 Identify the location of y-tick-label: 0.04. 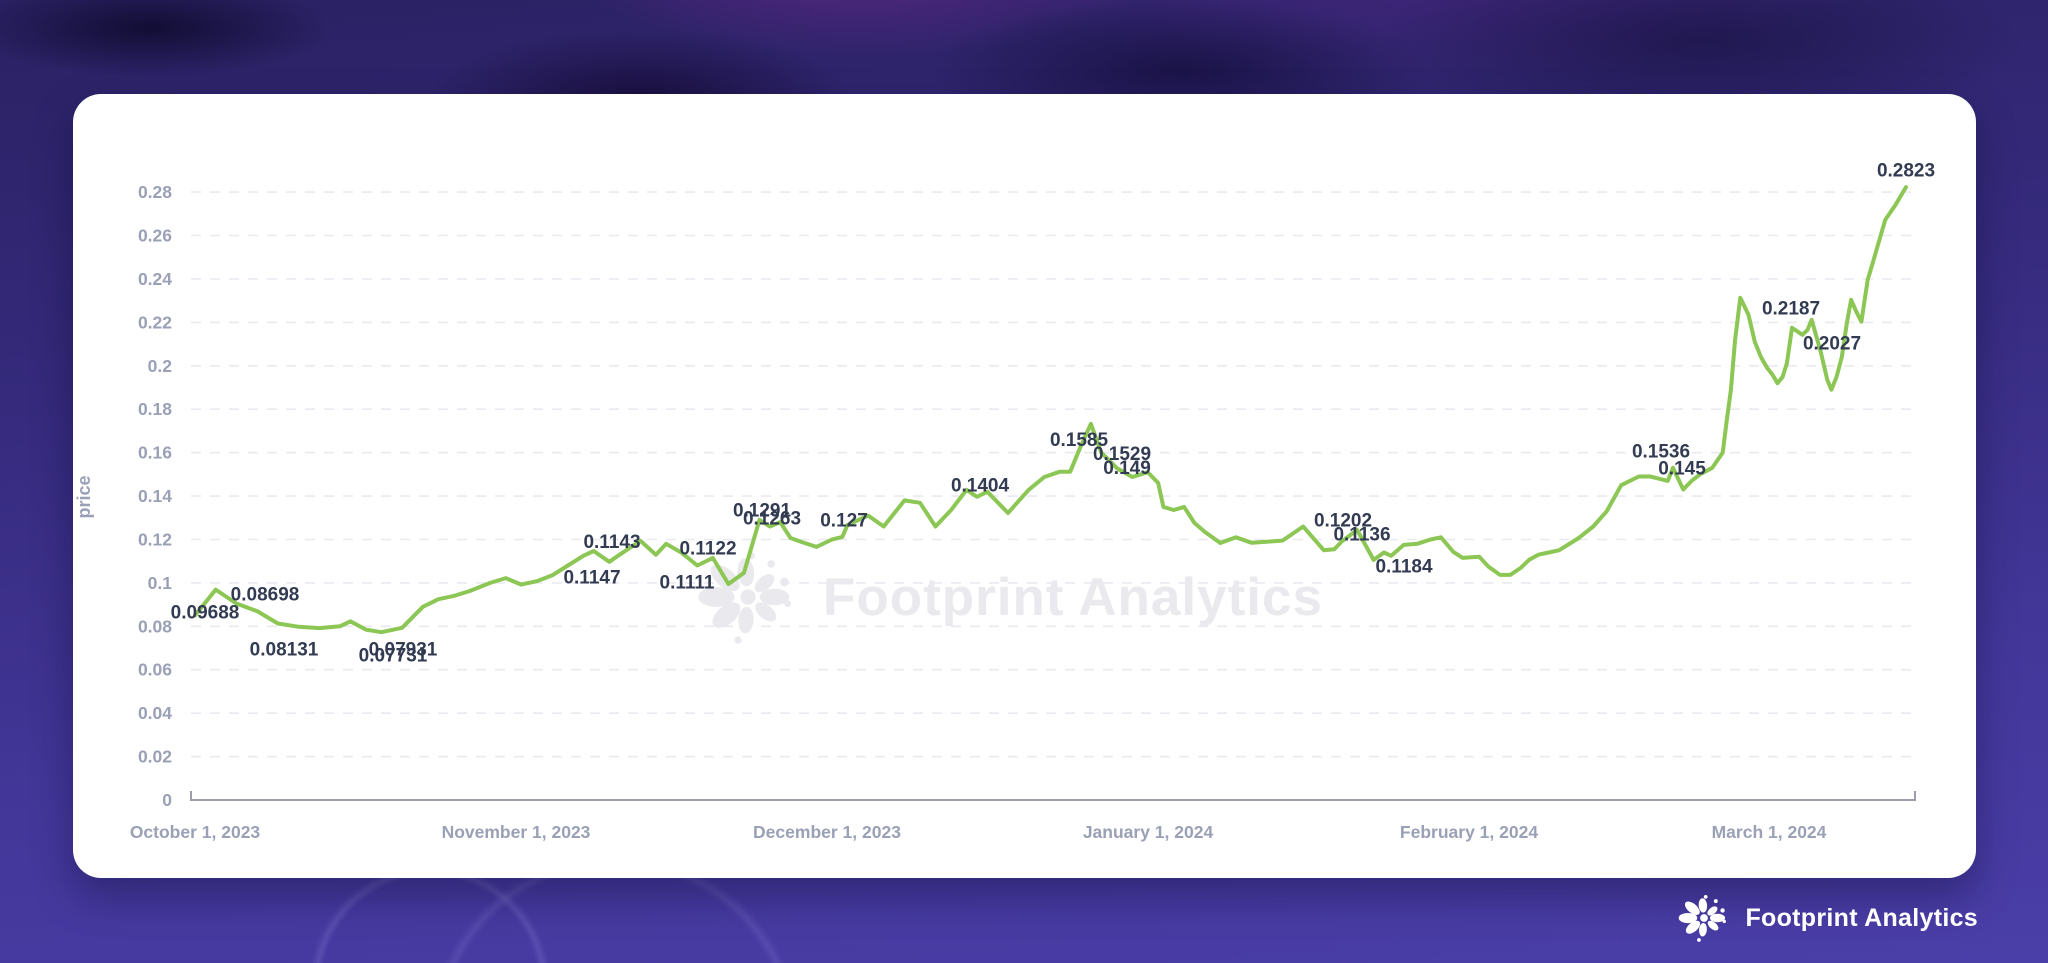
(155, 713).